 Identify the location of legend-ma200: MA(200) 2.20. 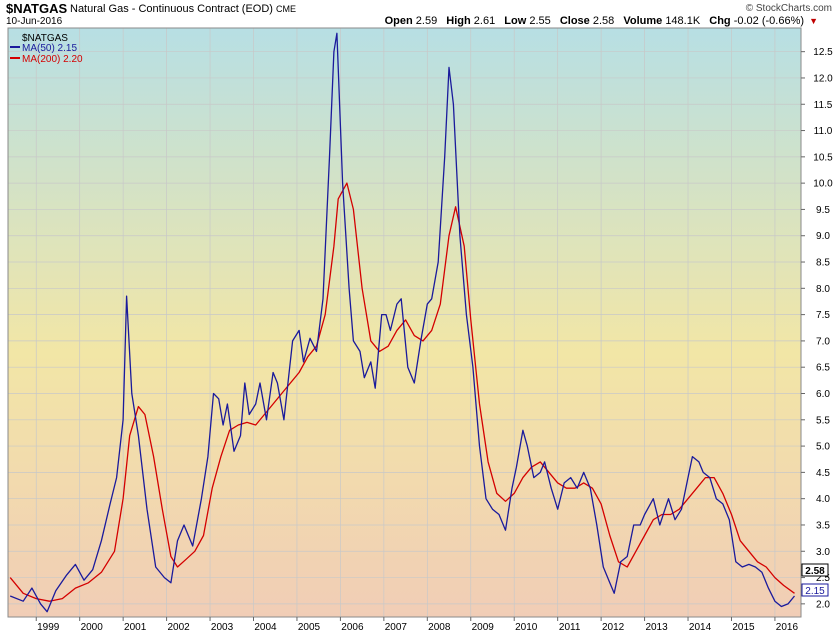
(52, 59).